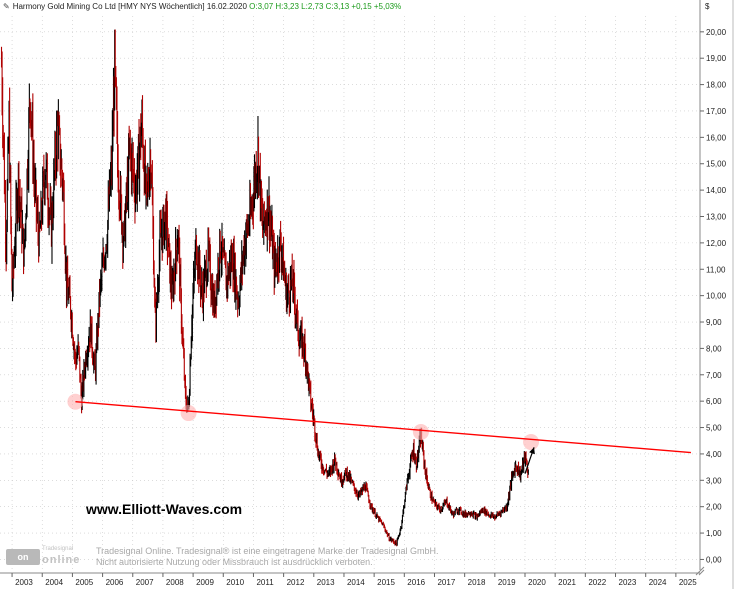 Image resolution: width=734 pixels, height=589 pixels. I want to click on y-tick-label: 15,00, so click(716, 164).